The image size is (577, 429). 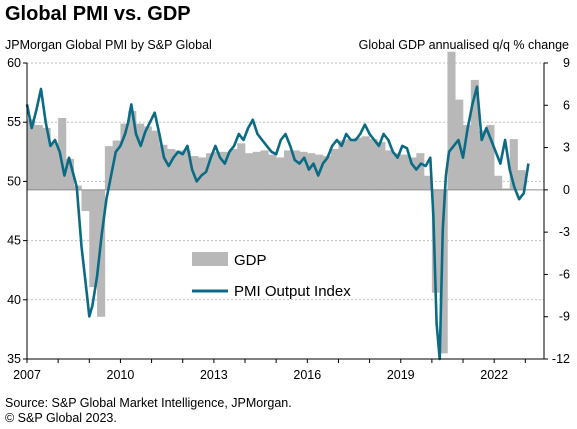 What do you see at coordinates (121, 375) in the screenshot?
I see `x-tick-label: 2010` at bounding box center [121, 375].